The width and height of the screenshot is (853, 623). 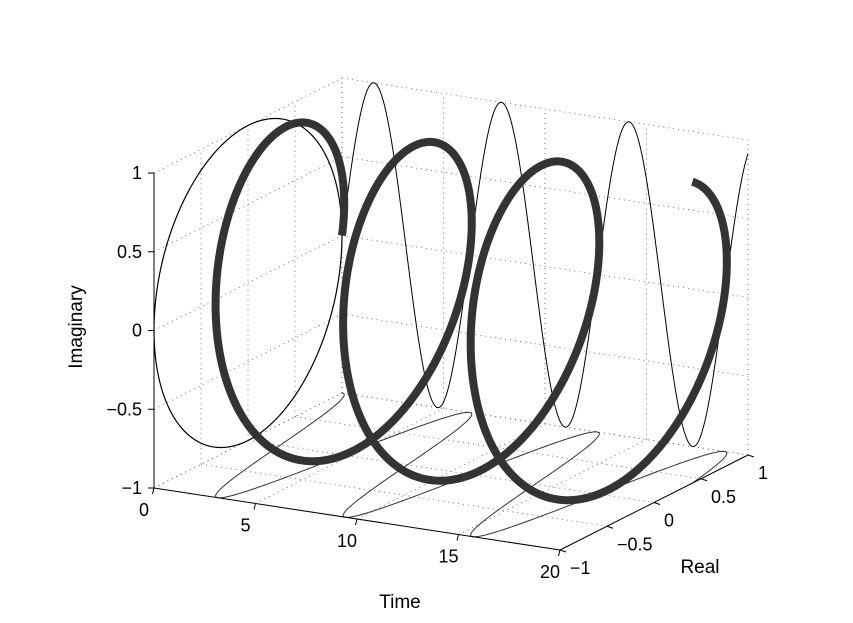 I want to click on z-tick-label: 1, so click(x=137, y=173).